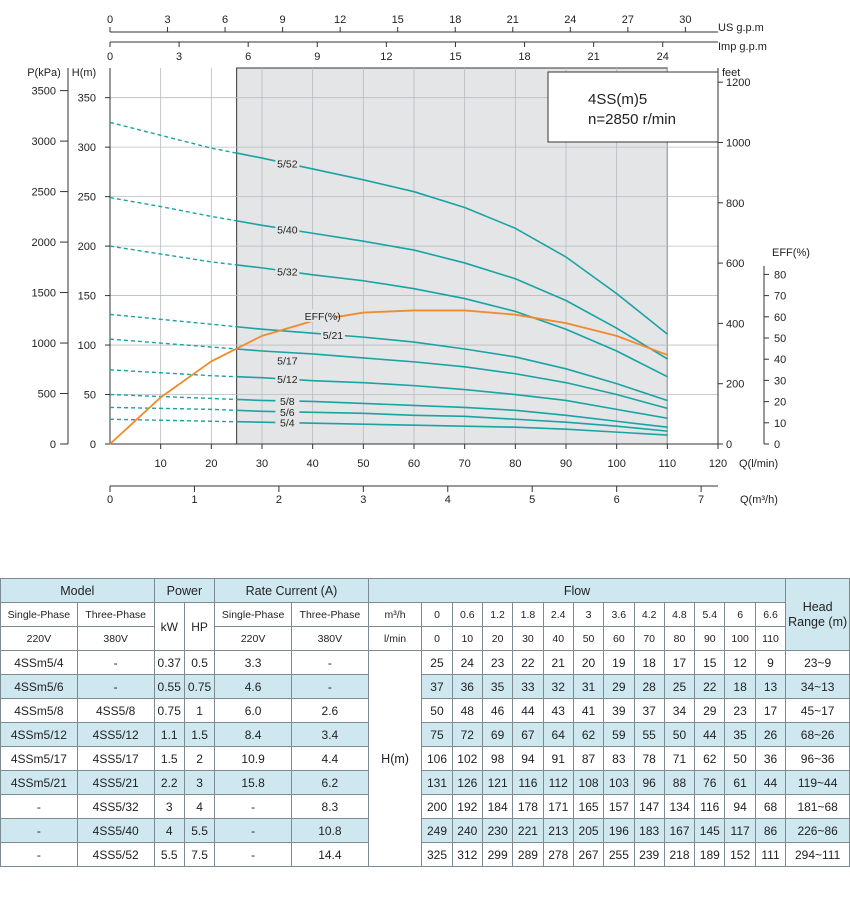 The width and height of the screenshot is (850, 920). I want to click on eff-axis-label: EFF(%), so click(791, 253).